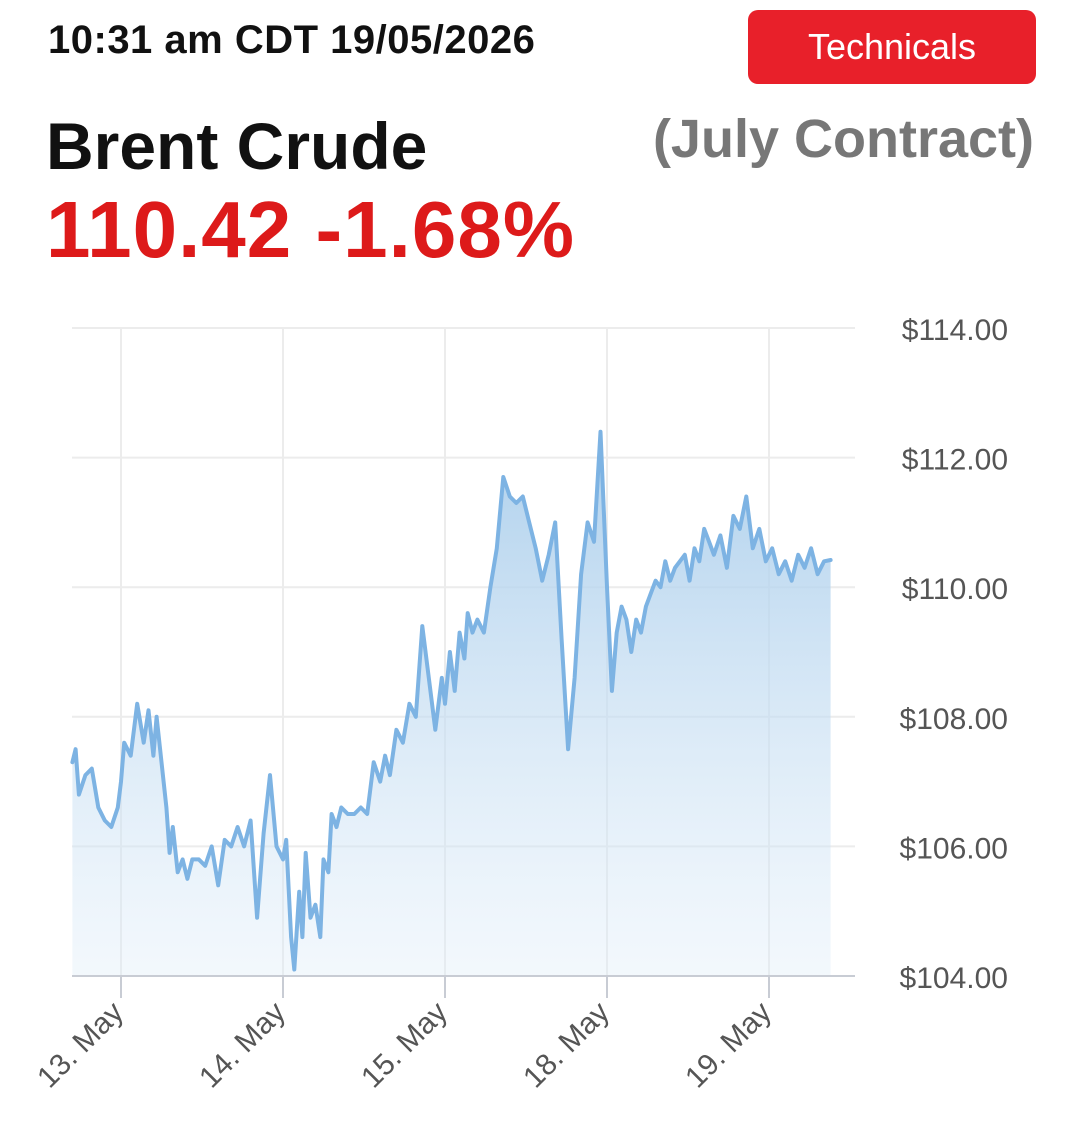 This screenshot has width=1080, height=1121. What do you see at coordinates (955, 589) in the screenshot?
I see `y-tick-label: $110.00` at bounding box center [955, 589].